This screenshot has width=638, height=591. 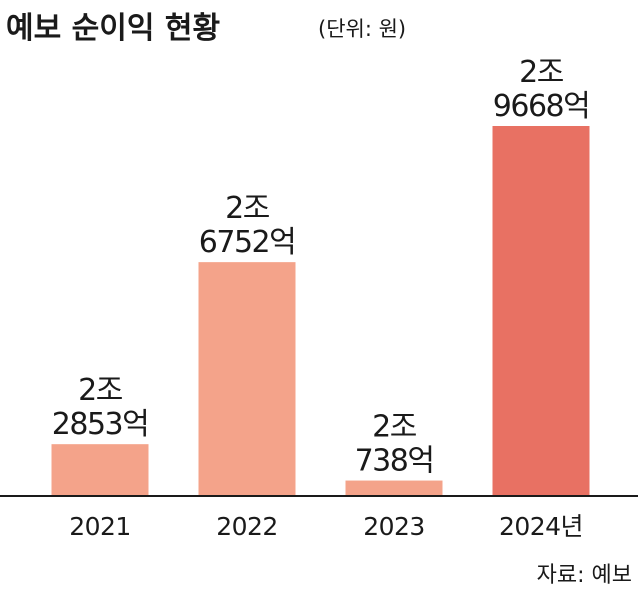 What do you see at coordinates (100, 424) in the screenshot?
I see `value-label-2021-line2: 2853억` at bounding box center [100, 424].